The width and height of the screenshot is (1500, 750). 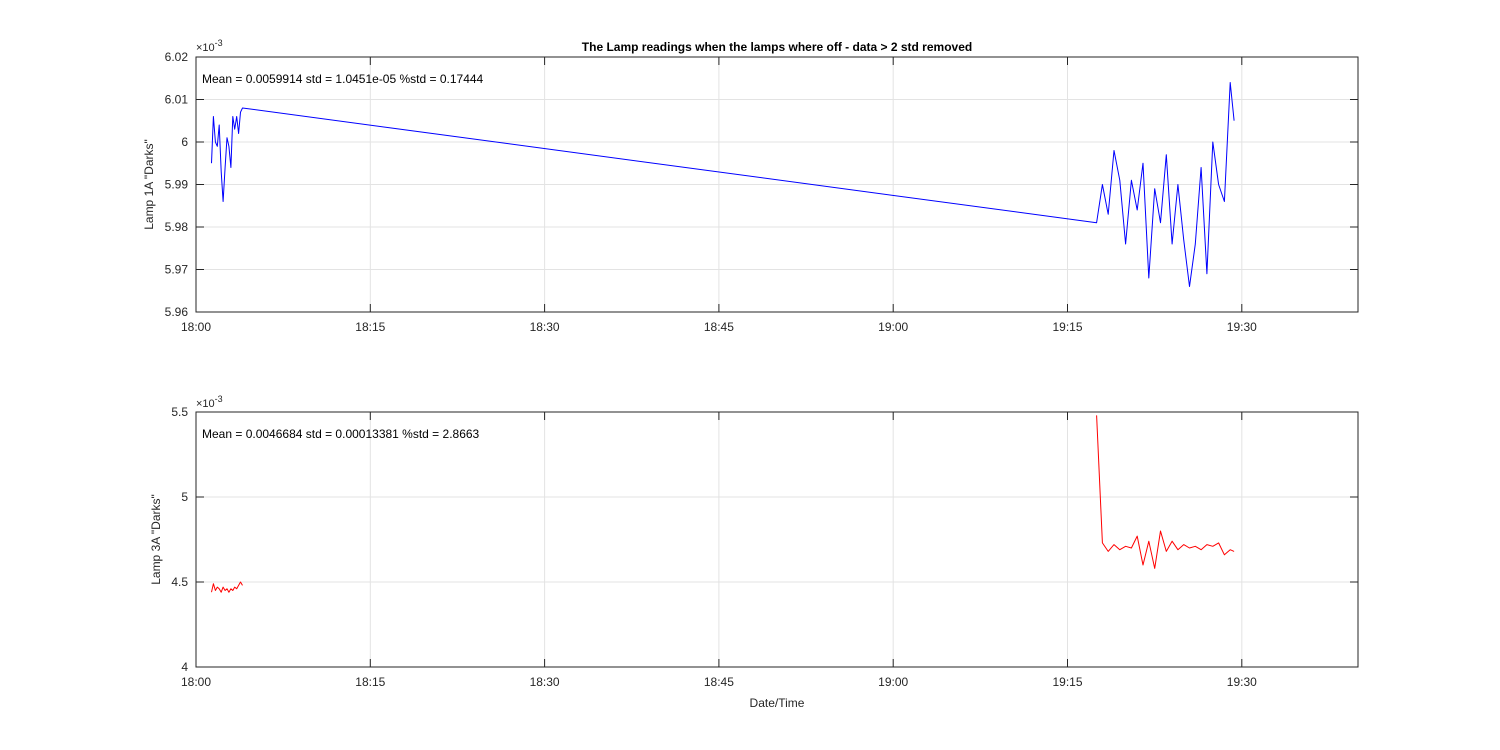 What do you see at coordinates (177, 312) in the screenshot?
I see `y-tick-label: 5.96` at bounding box center [177, 312].